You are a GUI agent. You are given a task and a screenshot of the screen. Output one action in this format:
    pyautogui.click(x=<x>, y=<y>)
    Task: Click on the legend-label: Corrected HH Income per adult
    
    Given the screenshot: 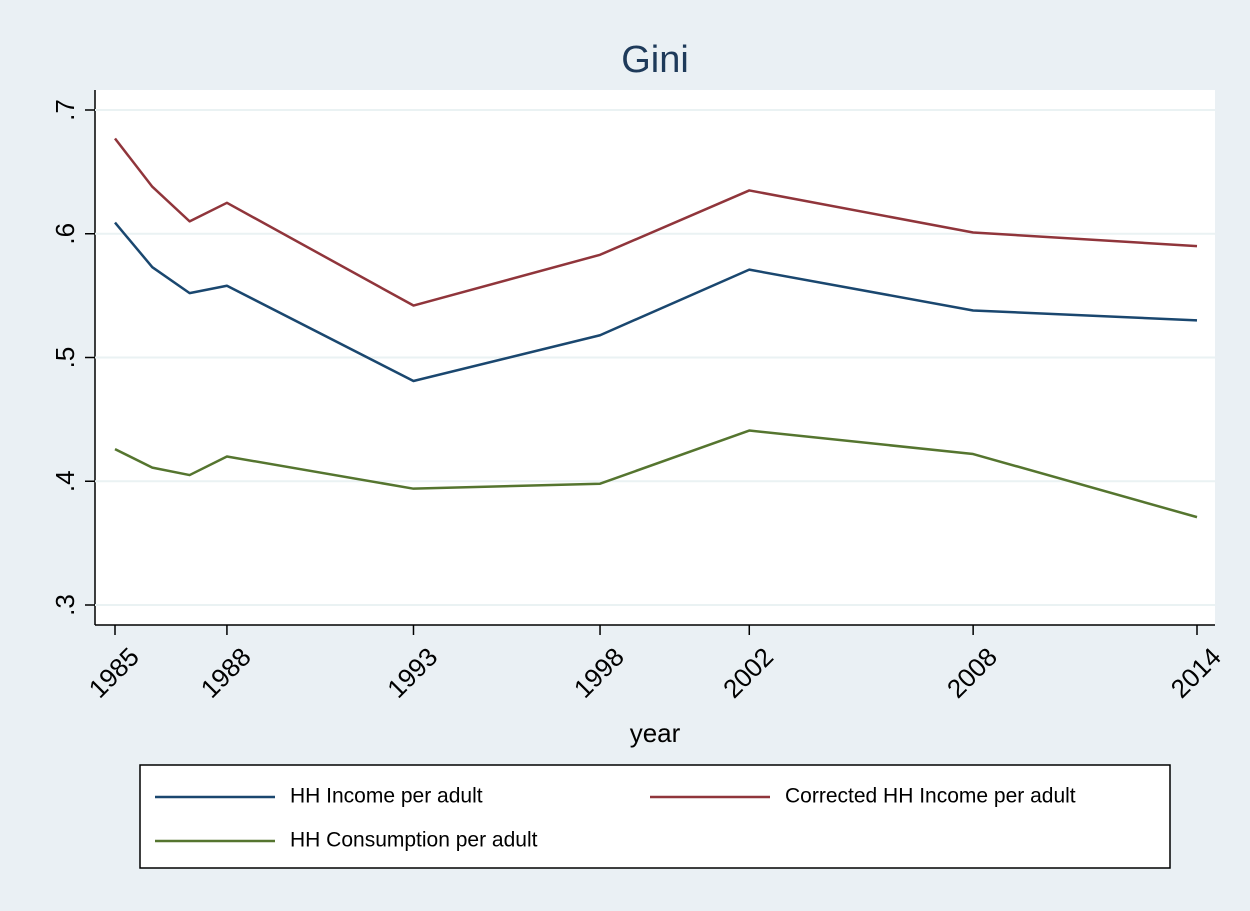 What is the action you would take?
    pyautogui.click(x=930, y=796)
    